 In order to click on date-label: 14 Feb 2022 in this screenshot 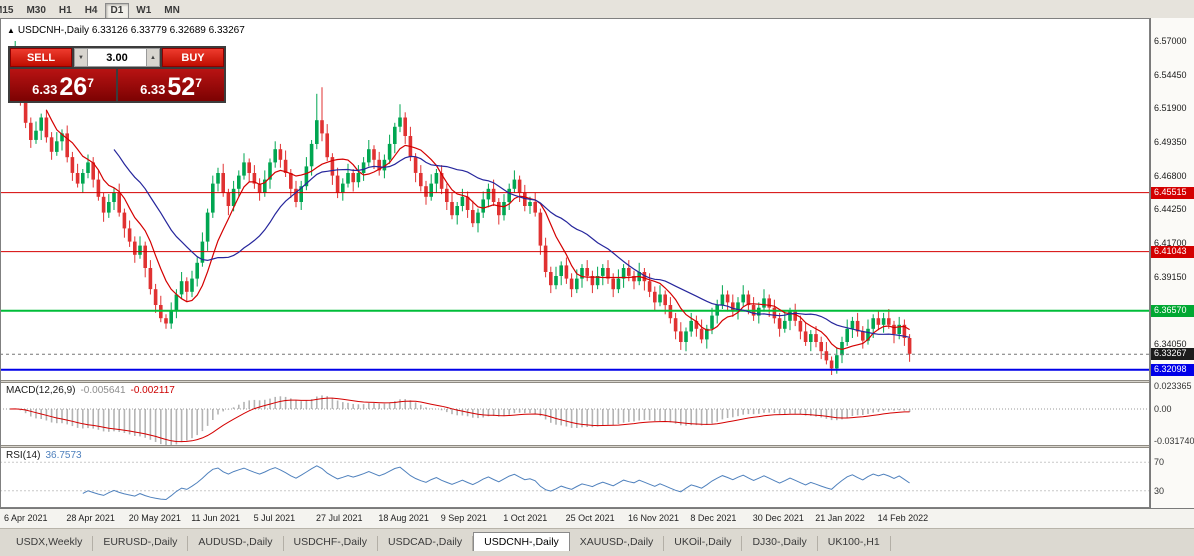, I will do `click(903, 518)`.